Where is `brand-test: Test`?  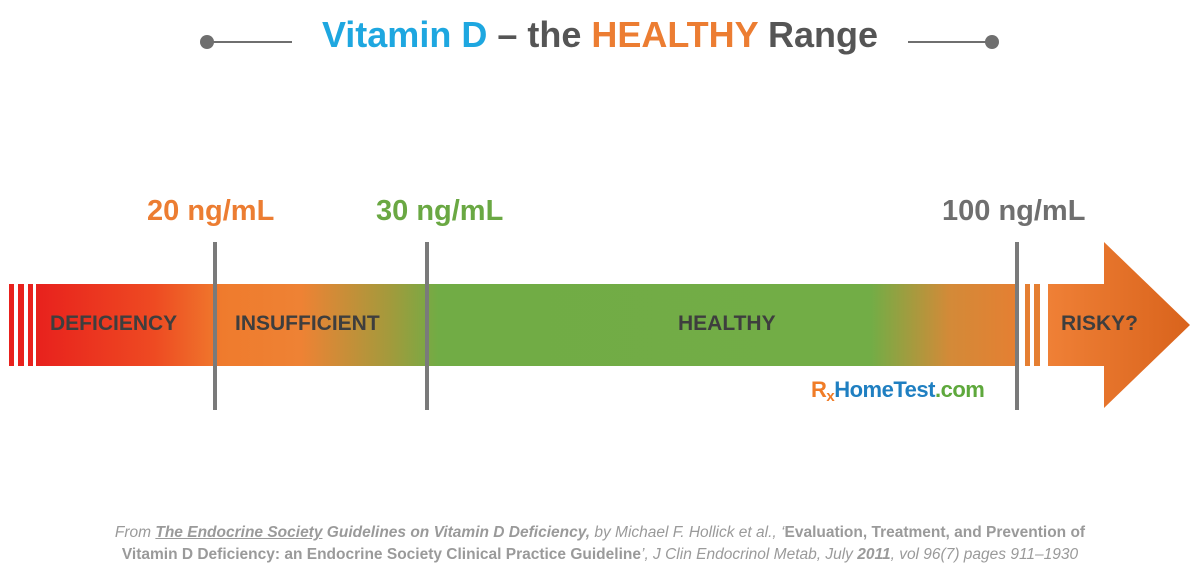 brand-test: Test is located at coordinates (914, 389).